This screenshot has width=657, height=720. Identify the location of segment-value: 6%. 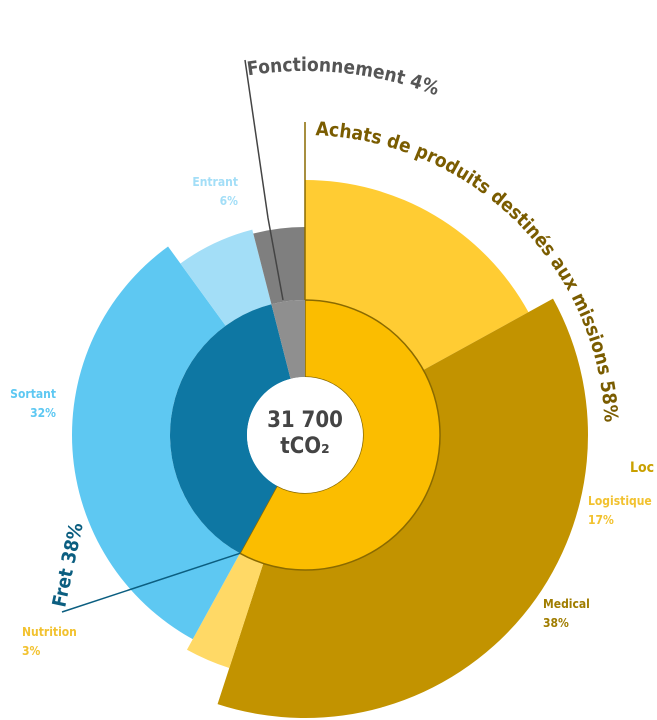
(229, 201).